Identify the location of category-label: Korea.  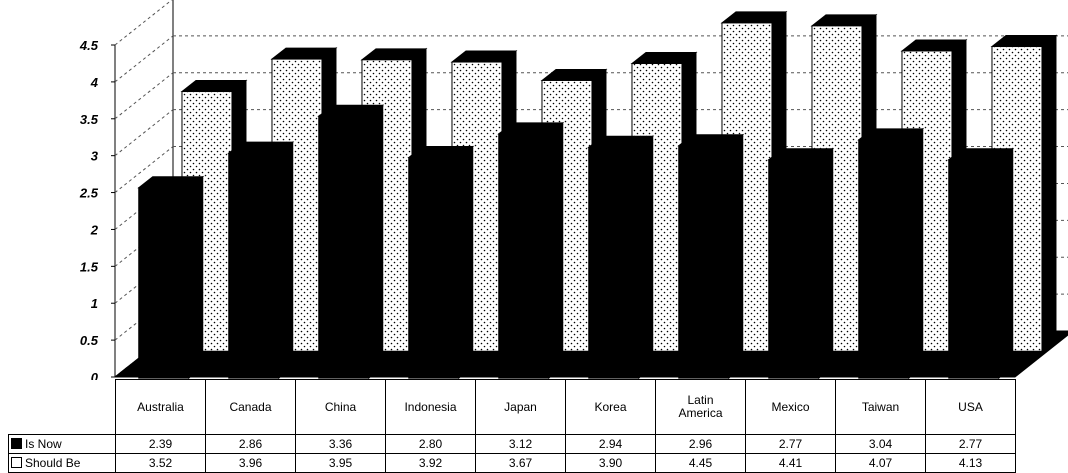
(610, 407).